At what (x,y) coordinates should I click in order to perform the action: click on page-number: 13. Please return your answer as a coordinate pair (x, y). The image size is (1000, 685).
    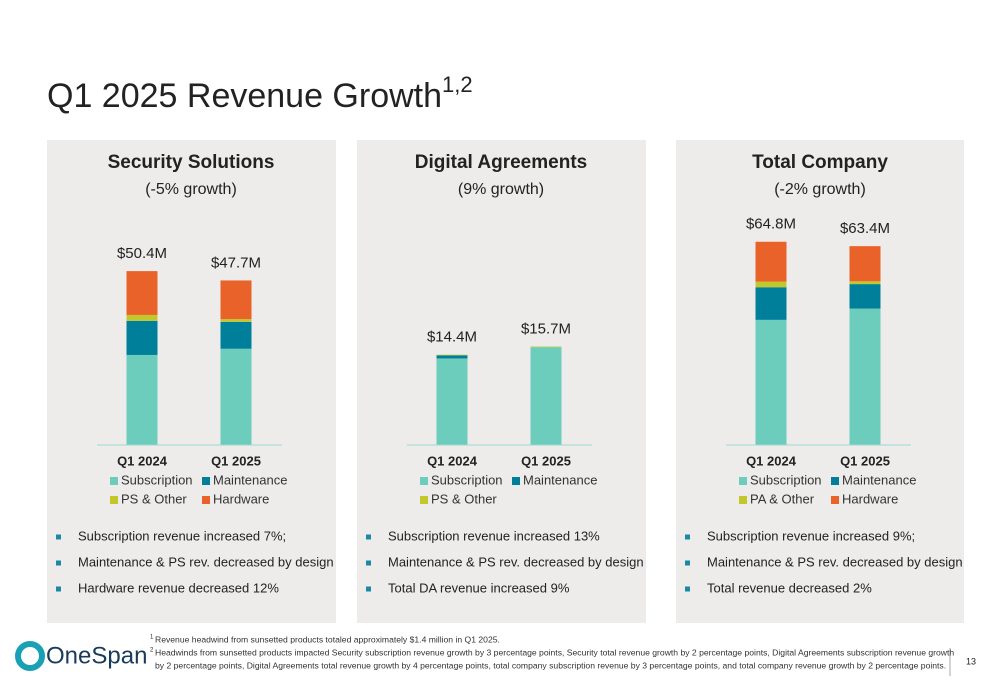
    Looking at the image, I should click on (971, 661).